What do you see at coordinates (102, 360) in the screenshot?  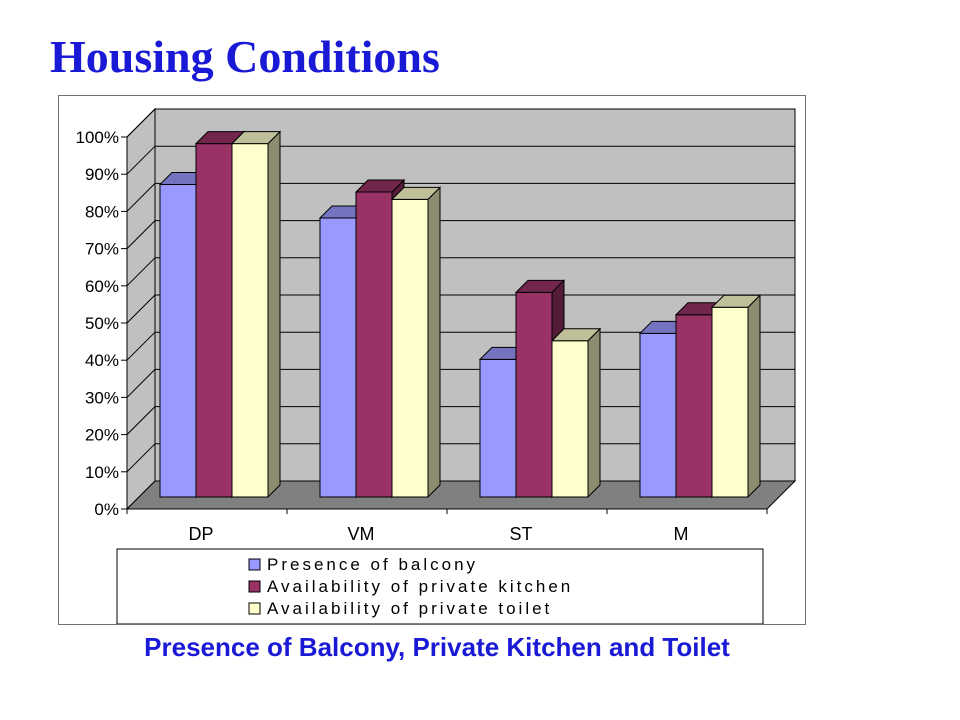 I see `y-tick-label: 40%` at bounding box center [102, 360].